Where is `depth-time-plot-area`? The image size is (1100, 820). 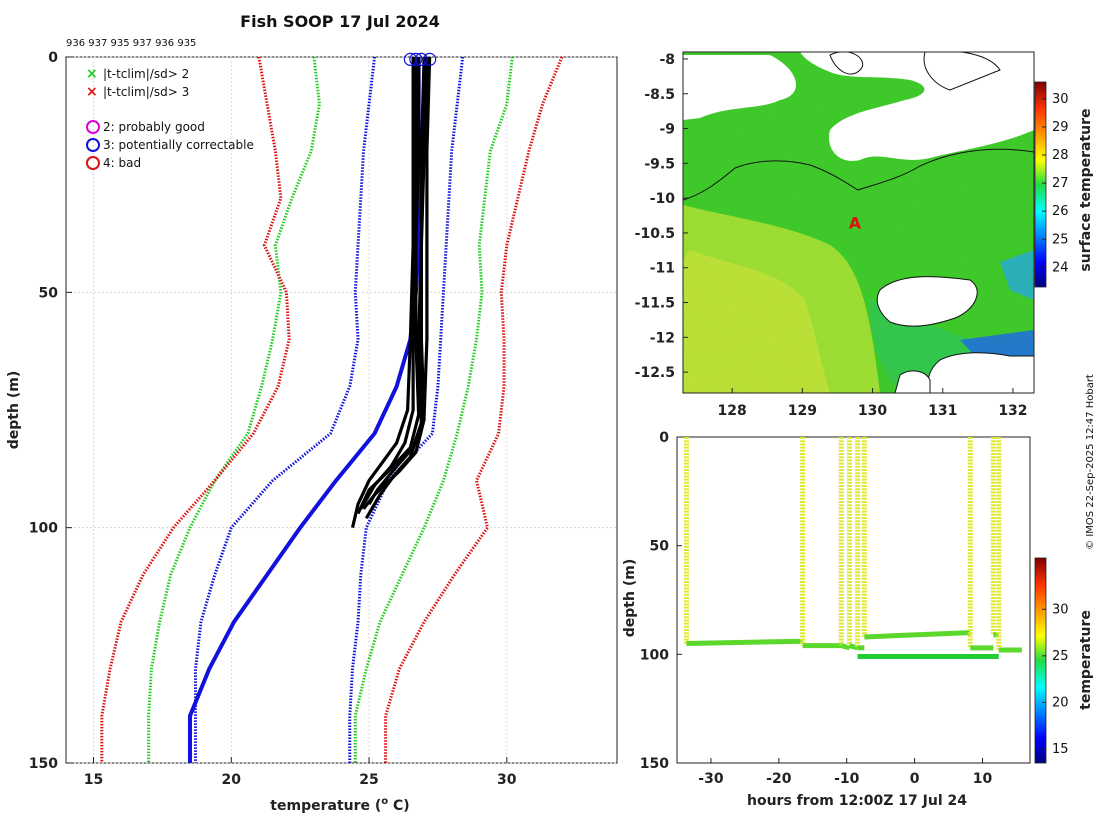
depth-time-plot-area is located at coordinates (853, 600).